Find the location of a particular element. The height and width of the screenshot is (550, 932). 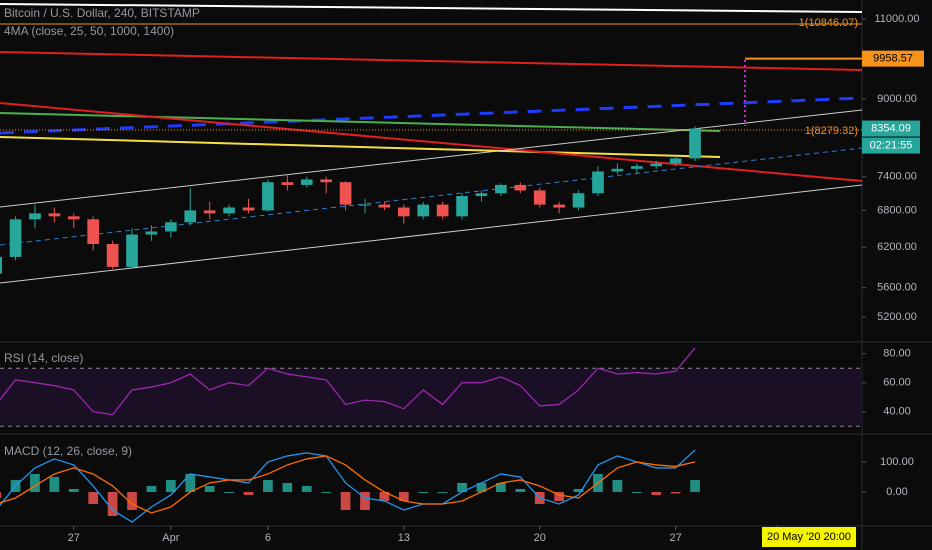

macd-title: MACD (12, 26, close, 9) is located at coordinates (68, 451).